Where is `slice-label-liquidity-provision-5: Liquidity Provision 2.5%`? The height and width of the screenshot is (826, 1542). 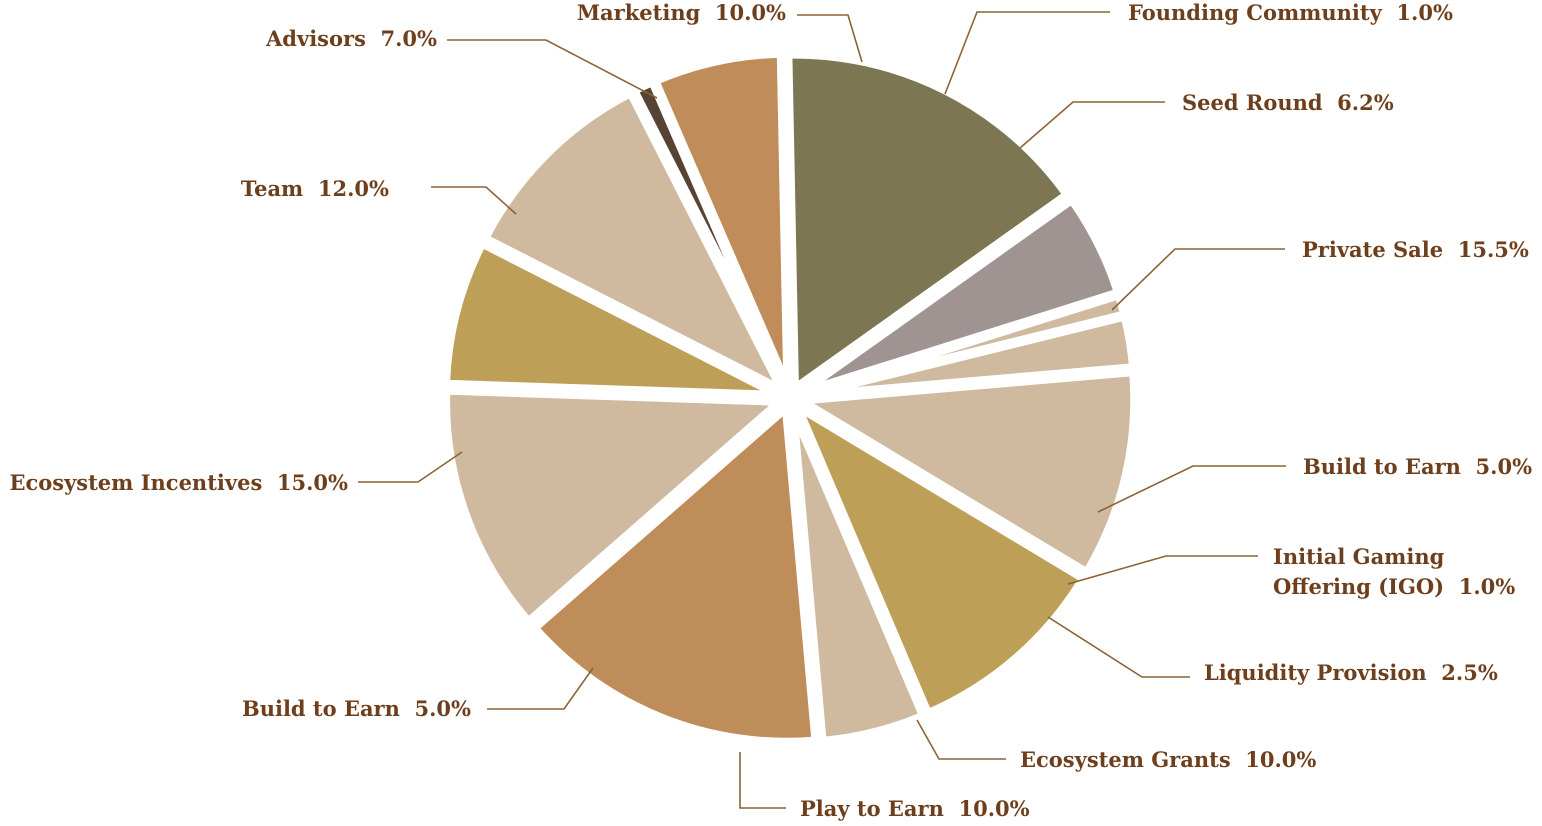
slice-label-liquidity-provision-5: Liquidity Provision 2.5% is located at coordinates (1351, 672).